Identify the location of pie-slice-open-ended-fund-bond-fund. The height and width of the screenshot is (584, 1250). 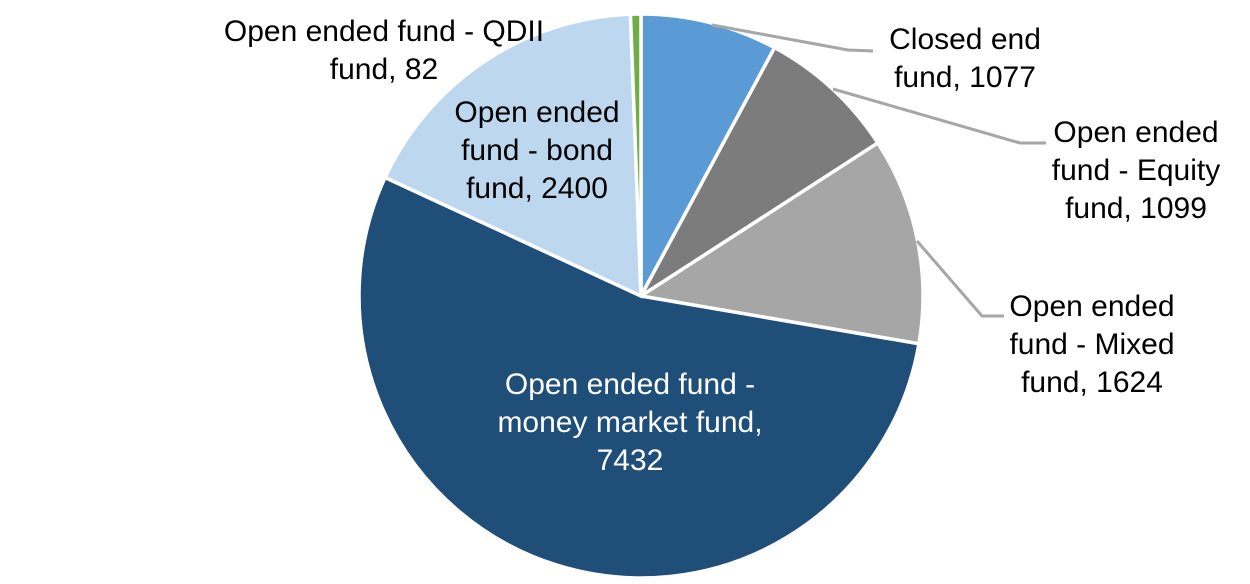
(512, 155).